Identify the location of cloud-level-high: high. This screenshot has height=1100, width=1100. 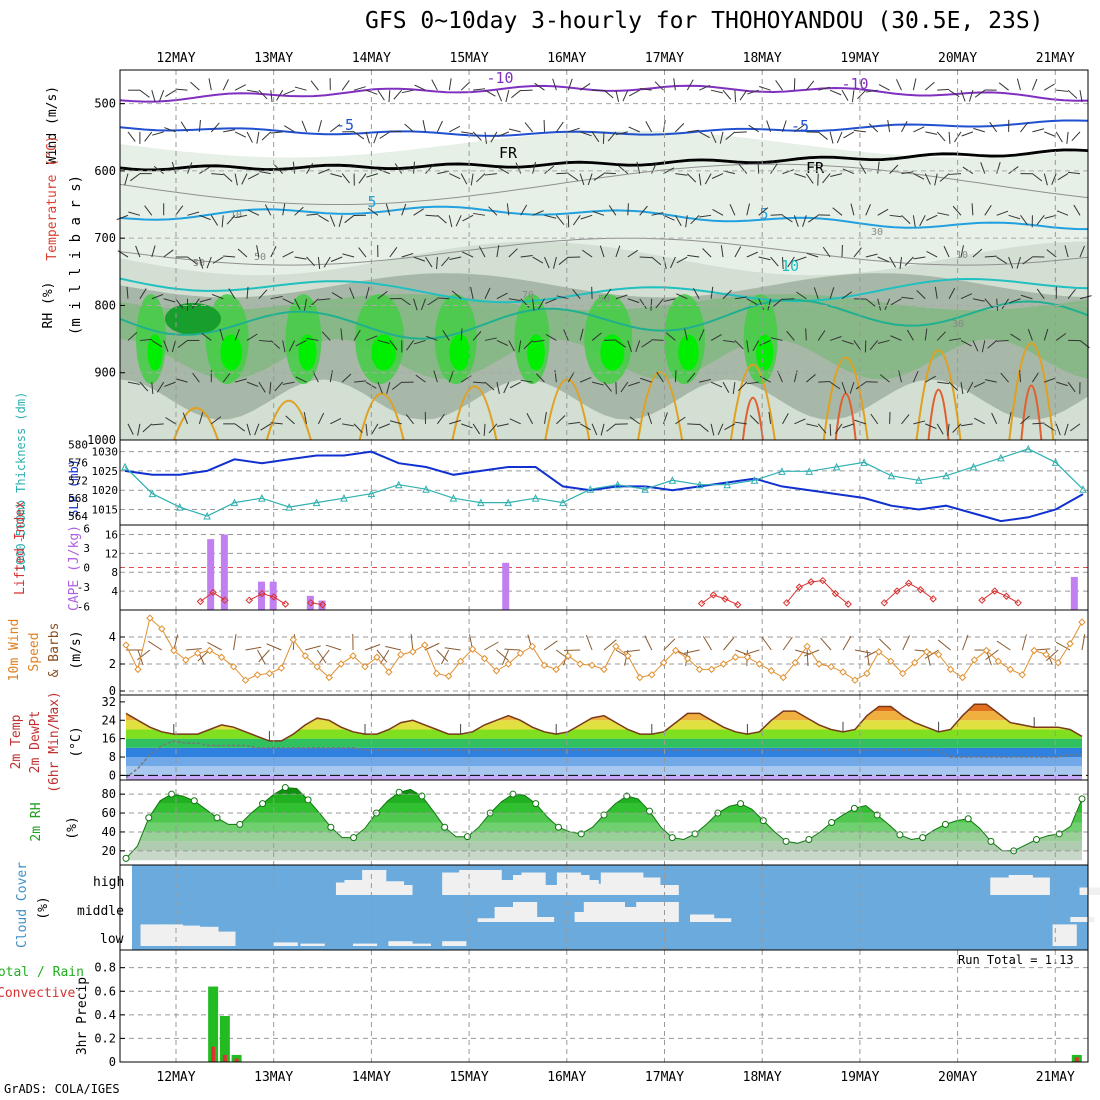
(108, 882).